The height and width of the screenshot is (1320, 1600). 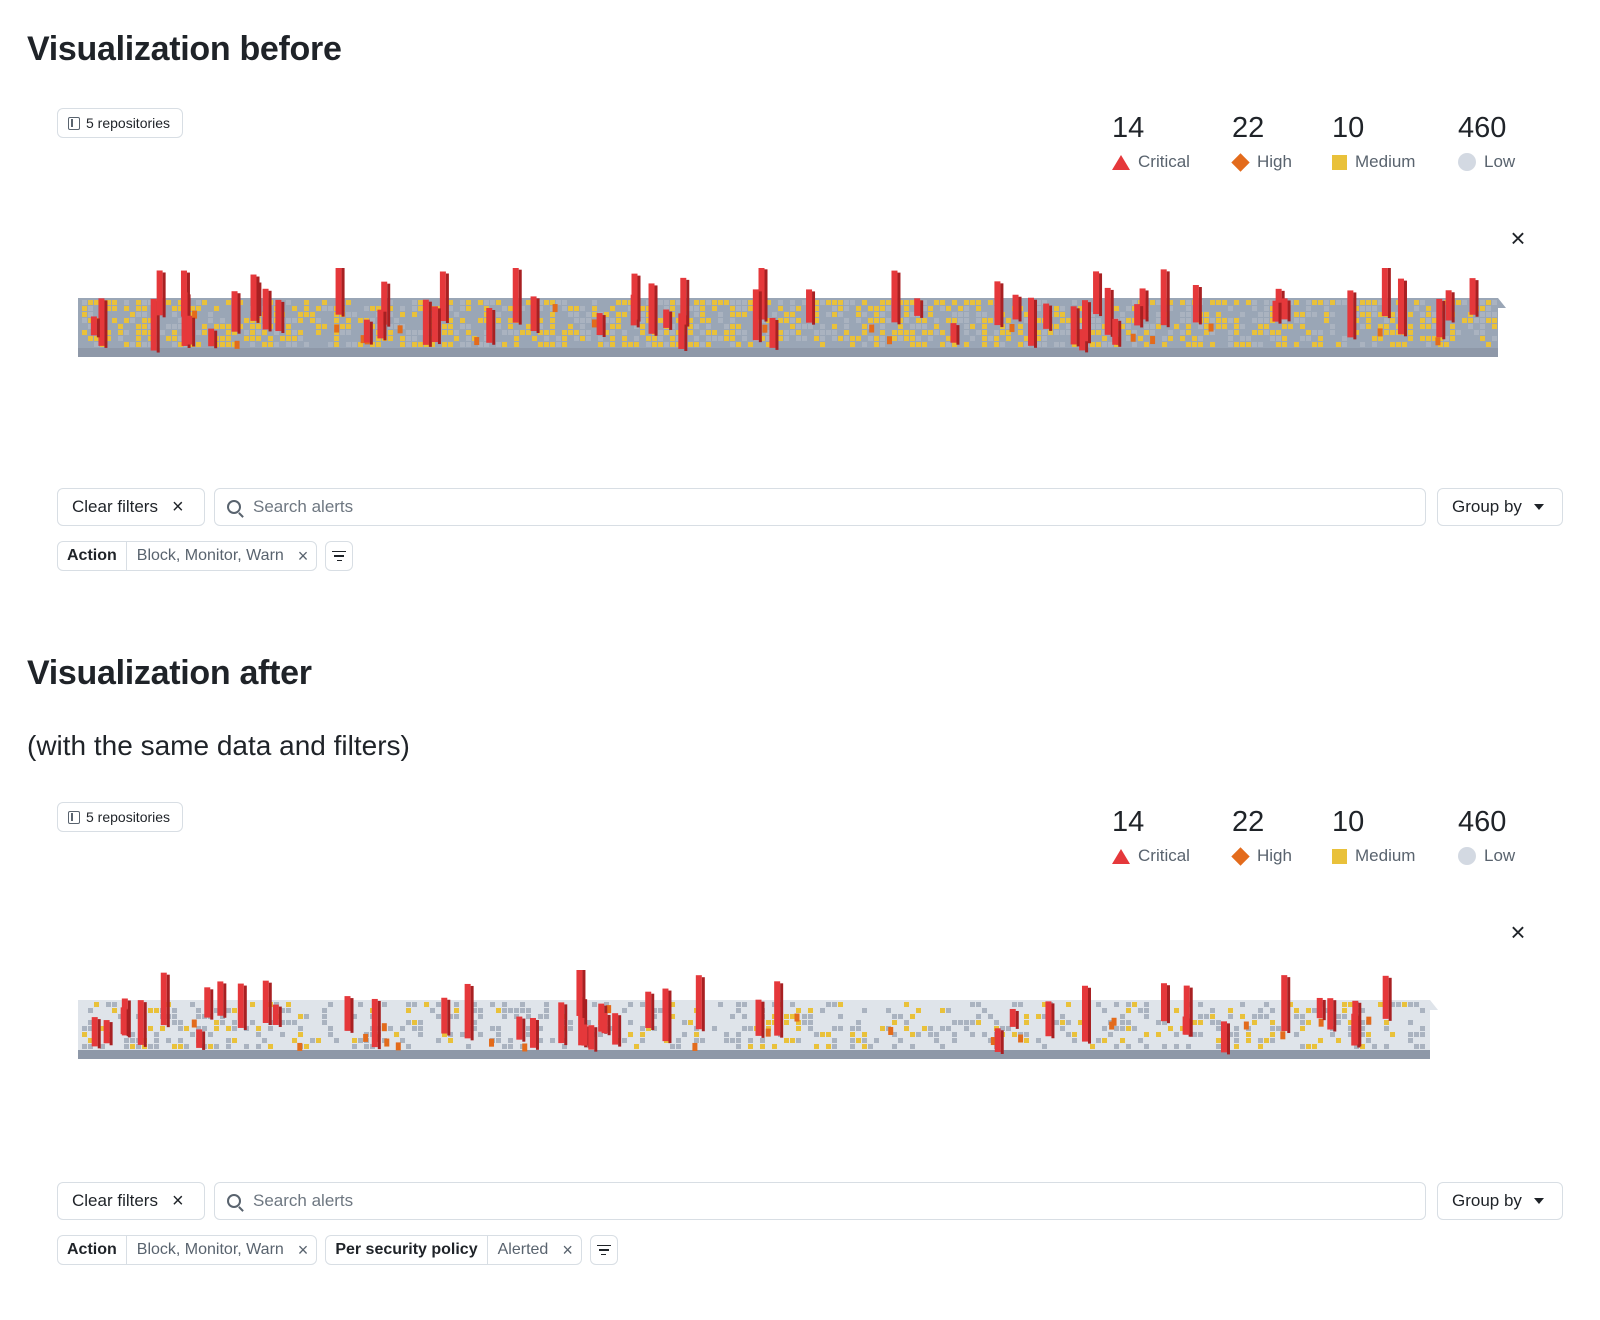 What do you see at coordinates (993, 1041) in the screenshot?
I see `high-alert-block` at bounding box center [993, 1041].